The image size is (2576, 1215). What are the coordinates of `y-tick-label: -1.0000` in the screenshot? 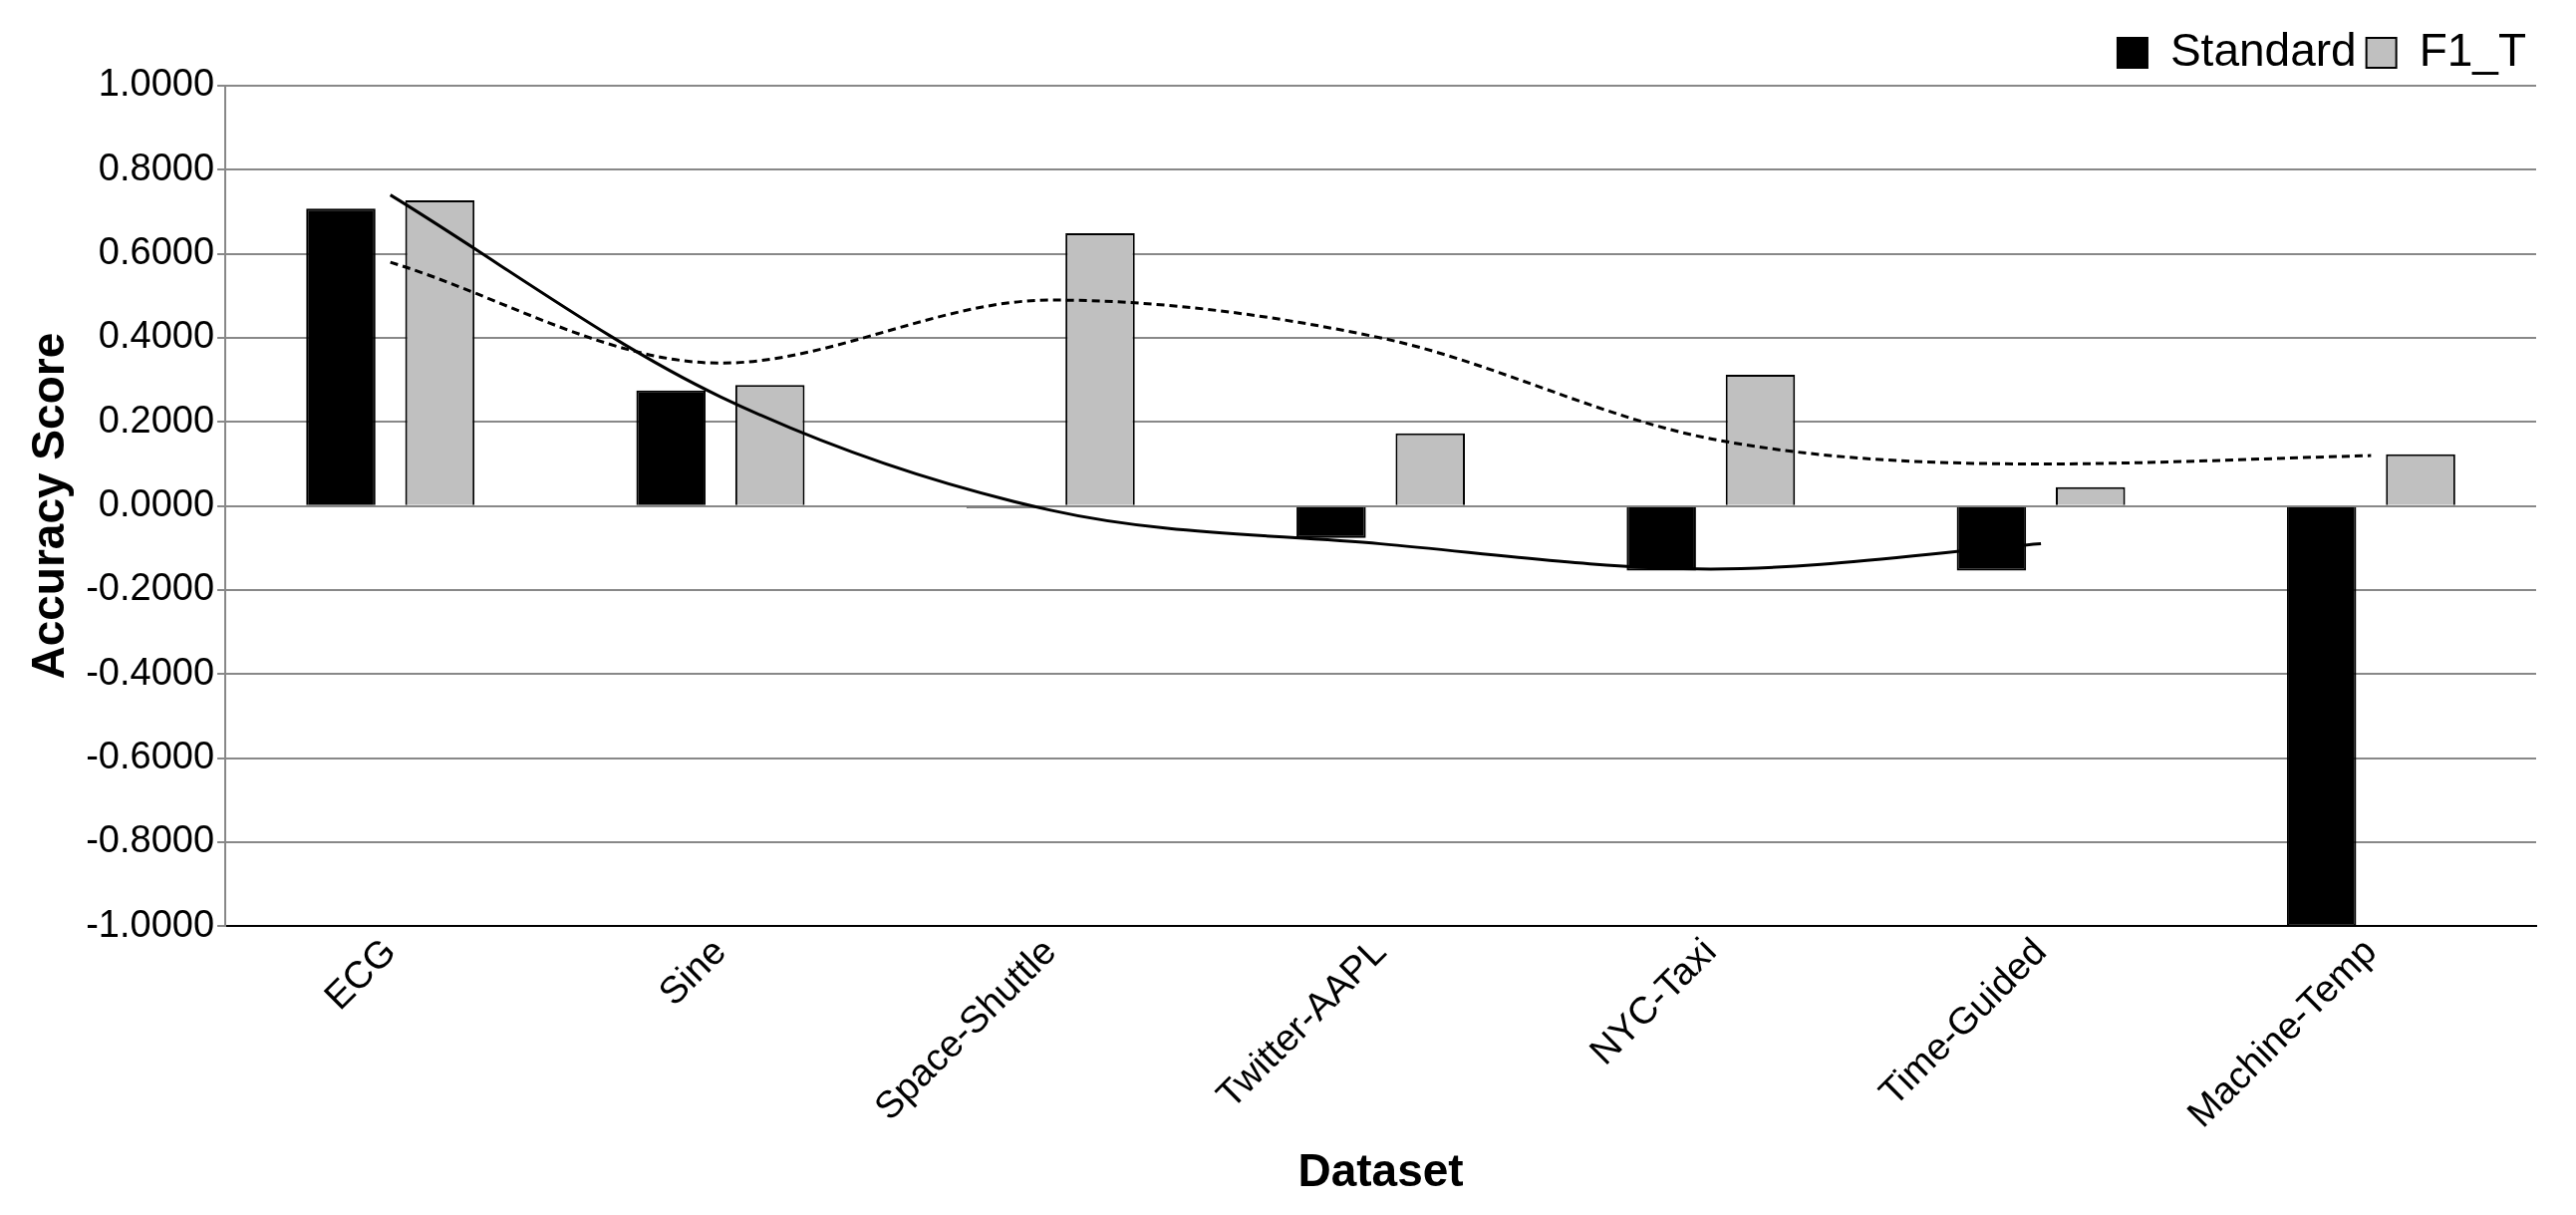 It's located at (150, 923).